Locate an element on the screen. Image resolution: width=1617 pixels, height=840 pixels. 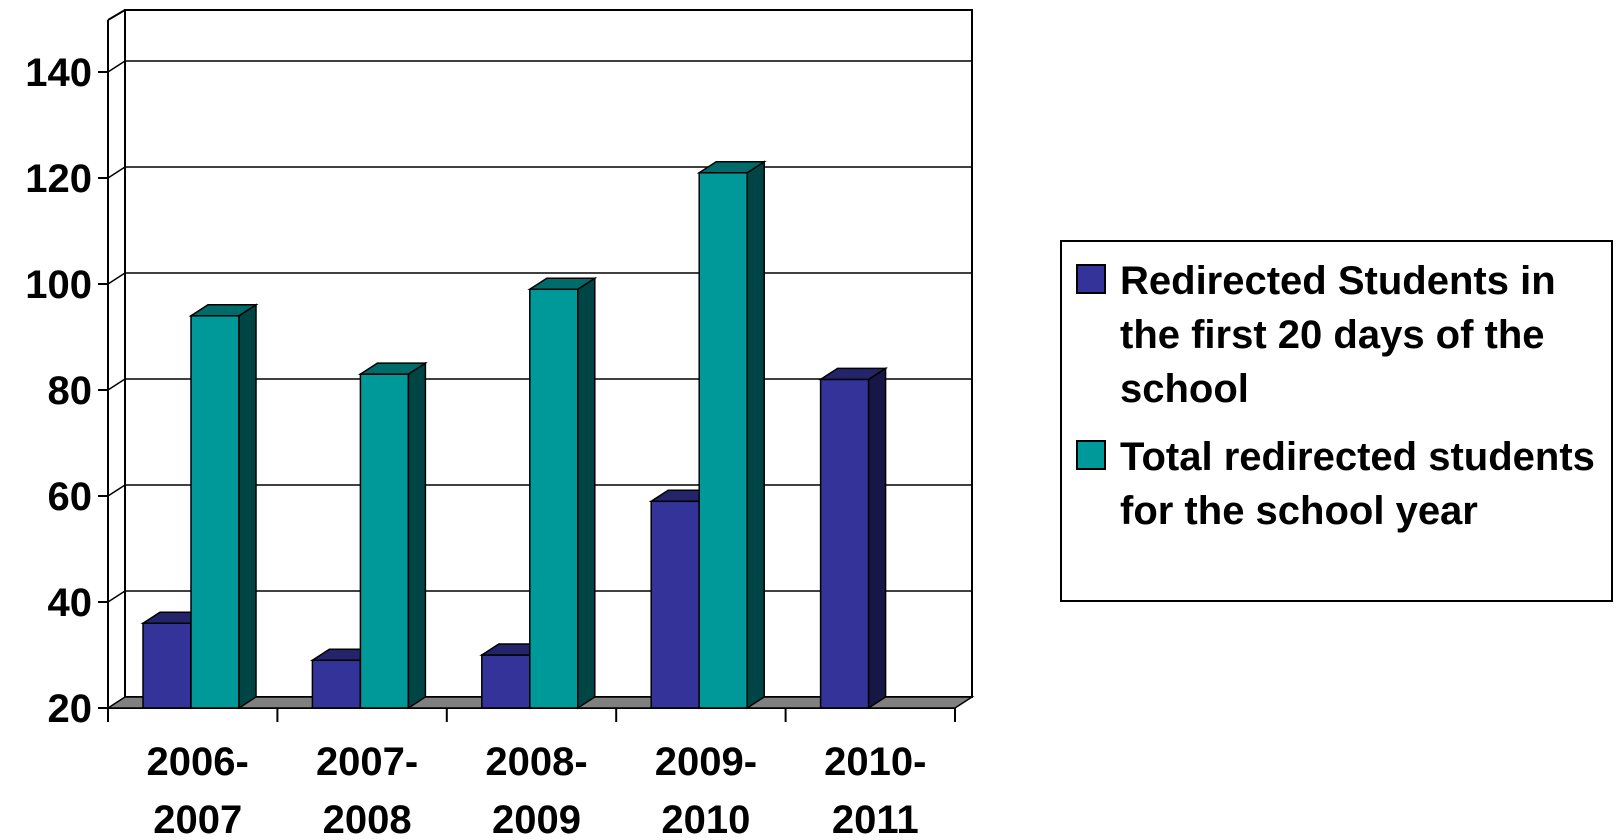
y-tick-label-20: 20 is located at coordinates (70, 709).